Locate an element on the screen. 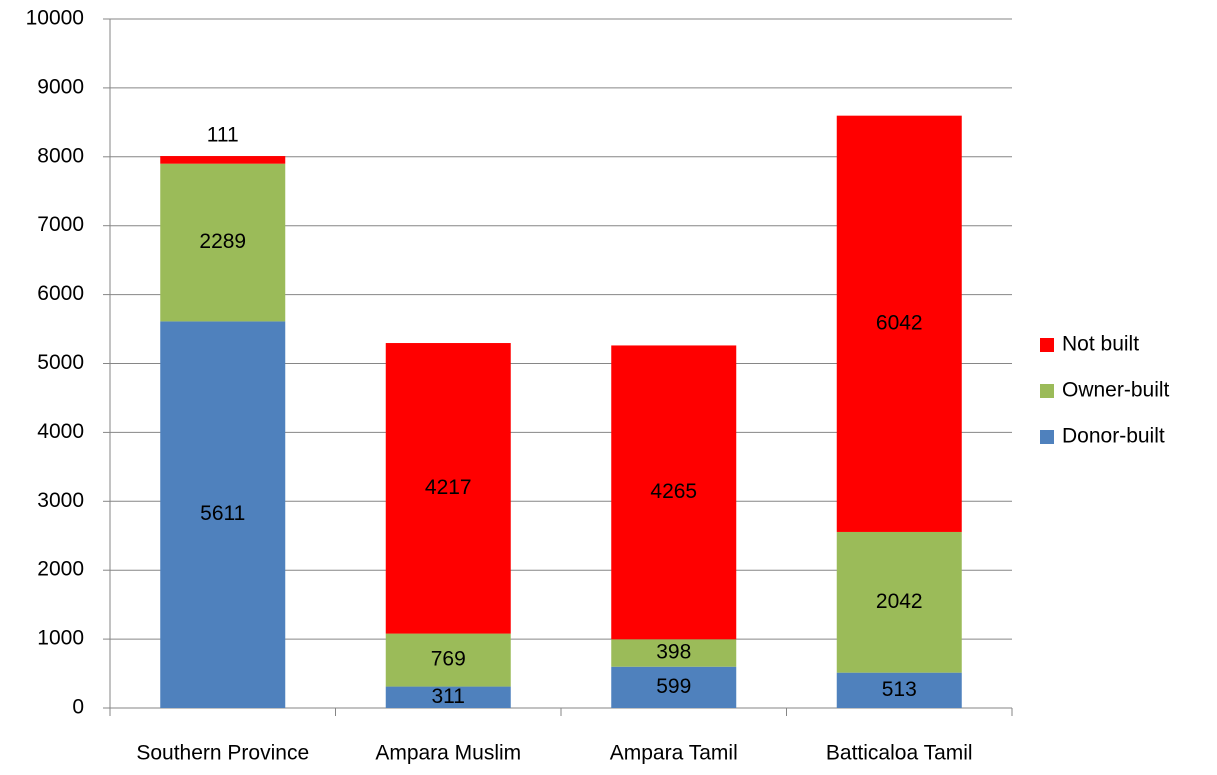 Image resolution: width=1217 pixels, height=775 pixels. x-tick-label: Ampara Muslim is located at coordinates (448, 753).